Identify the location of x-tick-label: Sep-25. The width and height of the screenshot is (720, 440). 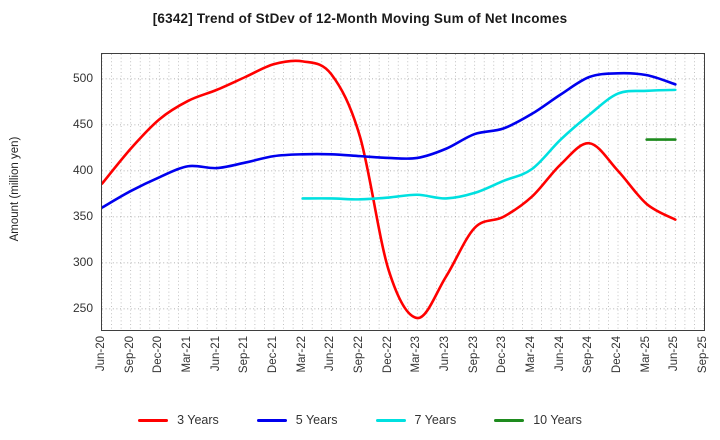
(703, 355).